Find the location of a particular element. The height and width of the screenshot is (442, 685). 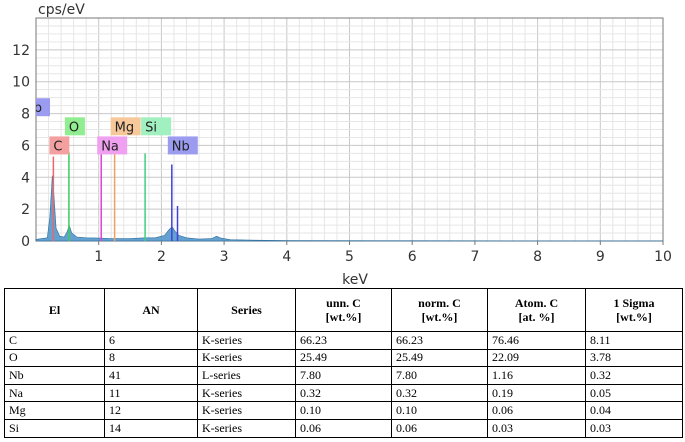

x-tick-label: 5 is located at coordinates (349, 257).